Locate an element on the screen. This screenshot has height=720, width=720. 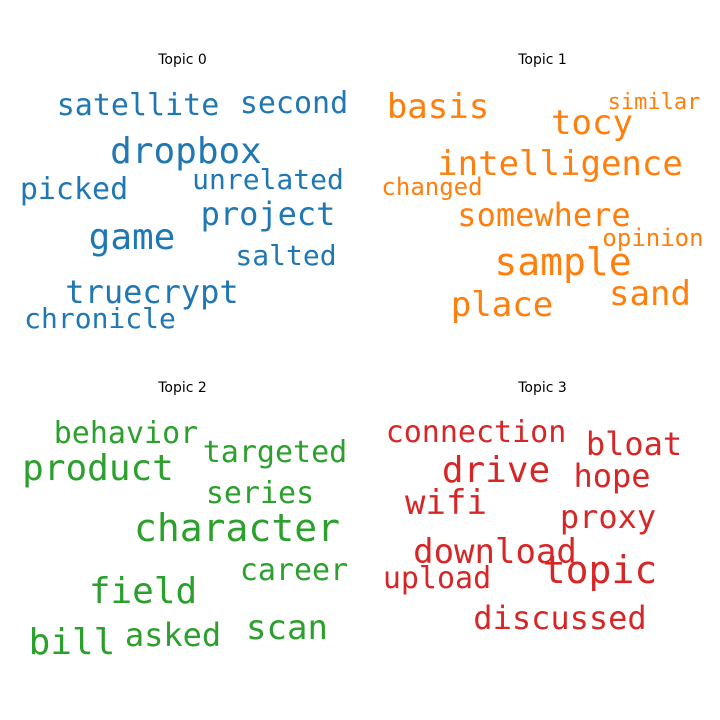
word-opinion: opinion is located at coordinates (653, 238).